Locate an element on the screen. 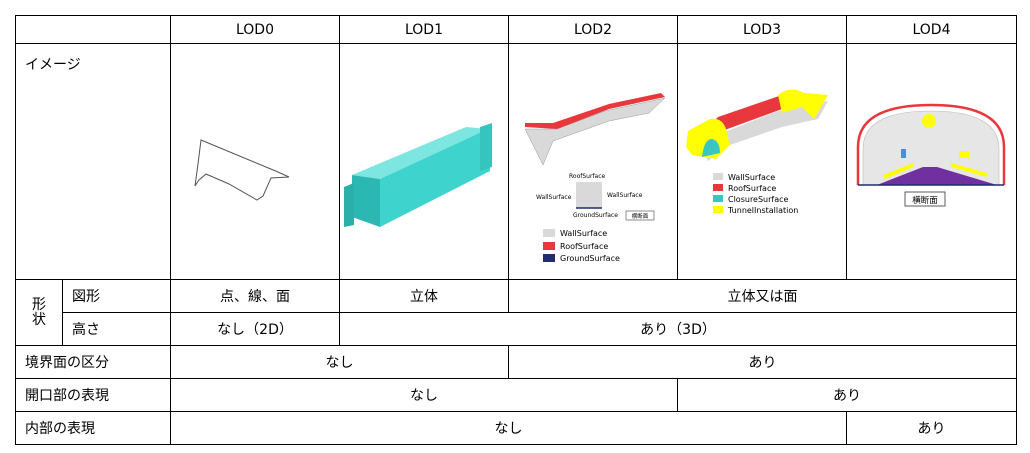 This screenshot has height=453, width=1030. lod1-image-cell is located at coordinates (424, 161).